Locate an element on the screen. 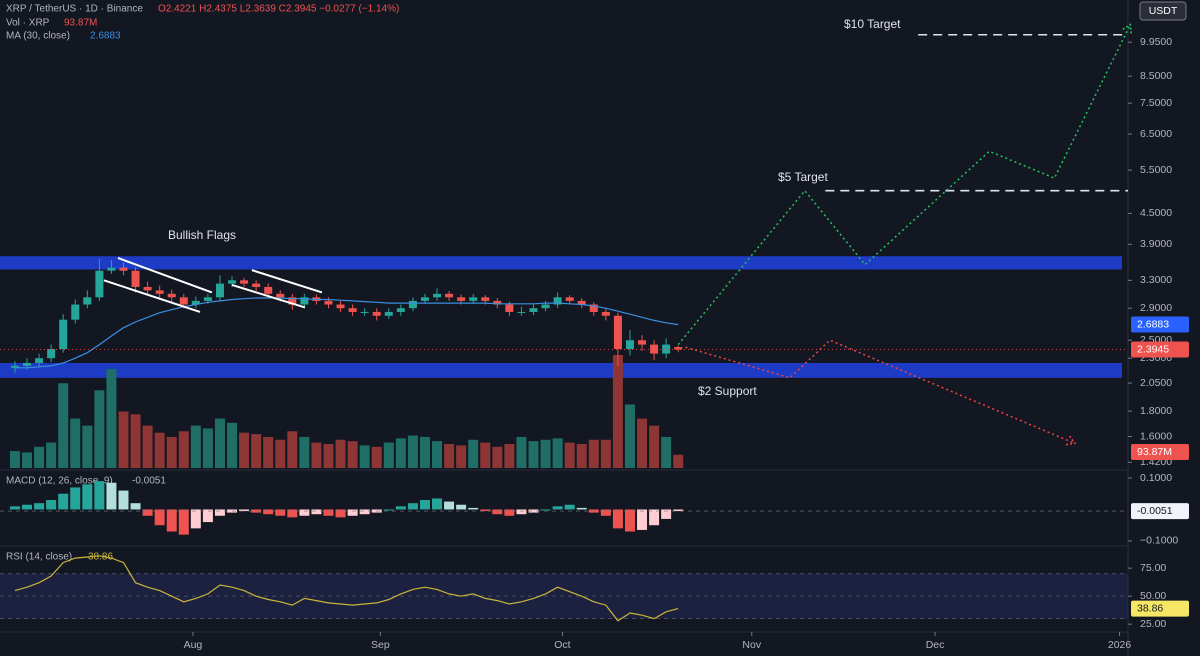 This screenshot has height=656, width=1200. rsi-value-box is located at coordinates (1160, 608).